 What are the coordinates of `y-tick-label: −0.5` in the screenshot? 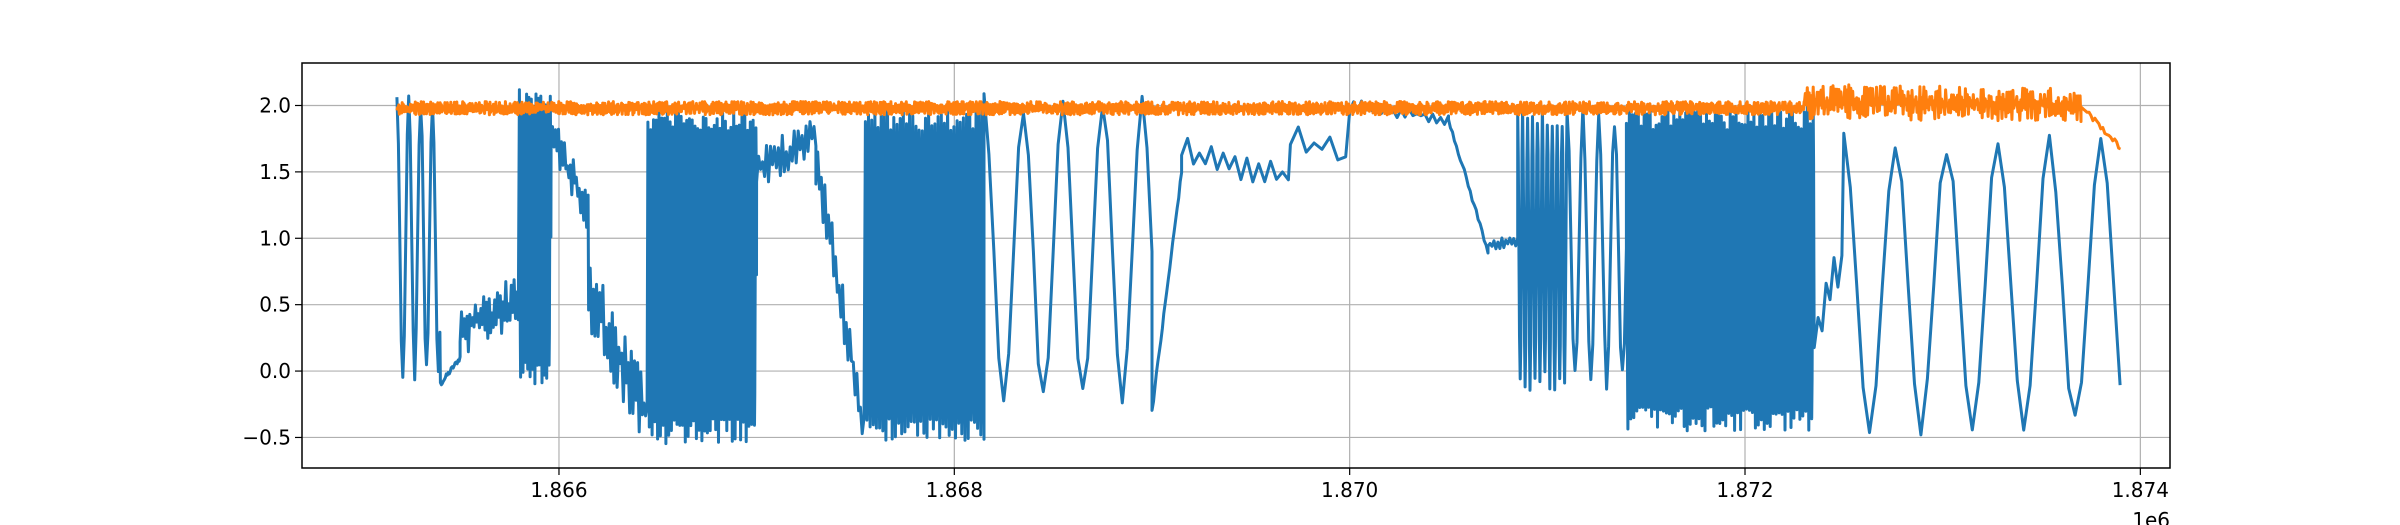 It's located at (266, 437).